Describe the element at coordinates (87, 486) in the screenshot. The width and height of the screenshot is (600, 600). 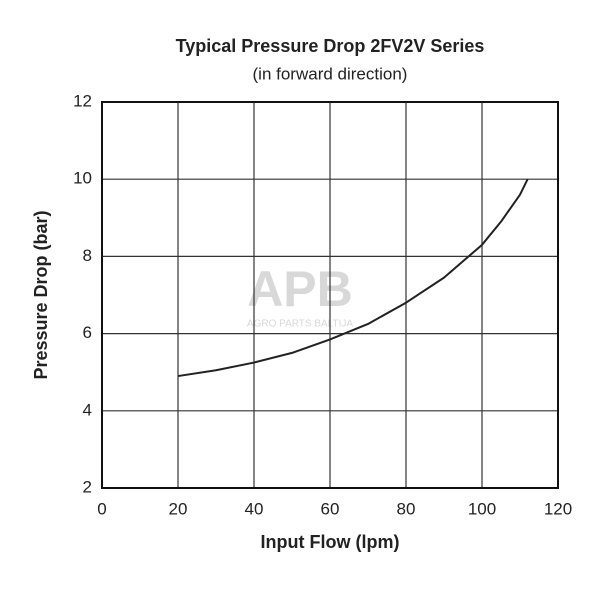
I see `y-tick-label: 2` at that location.